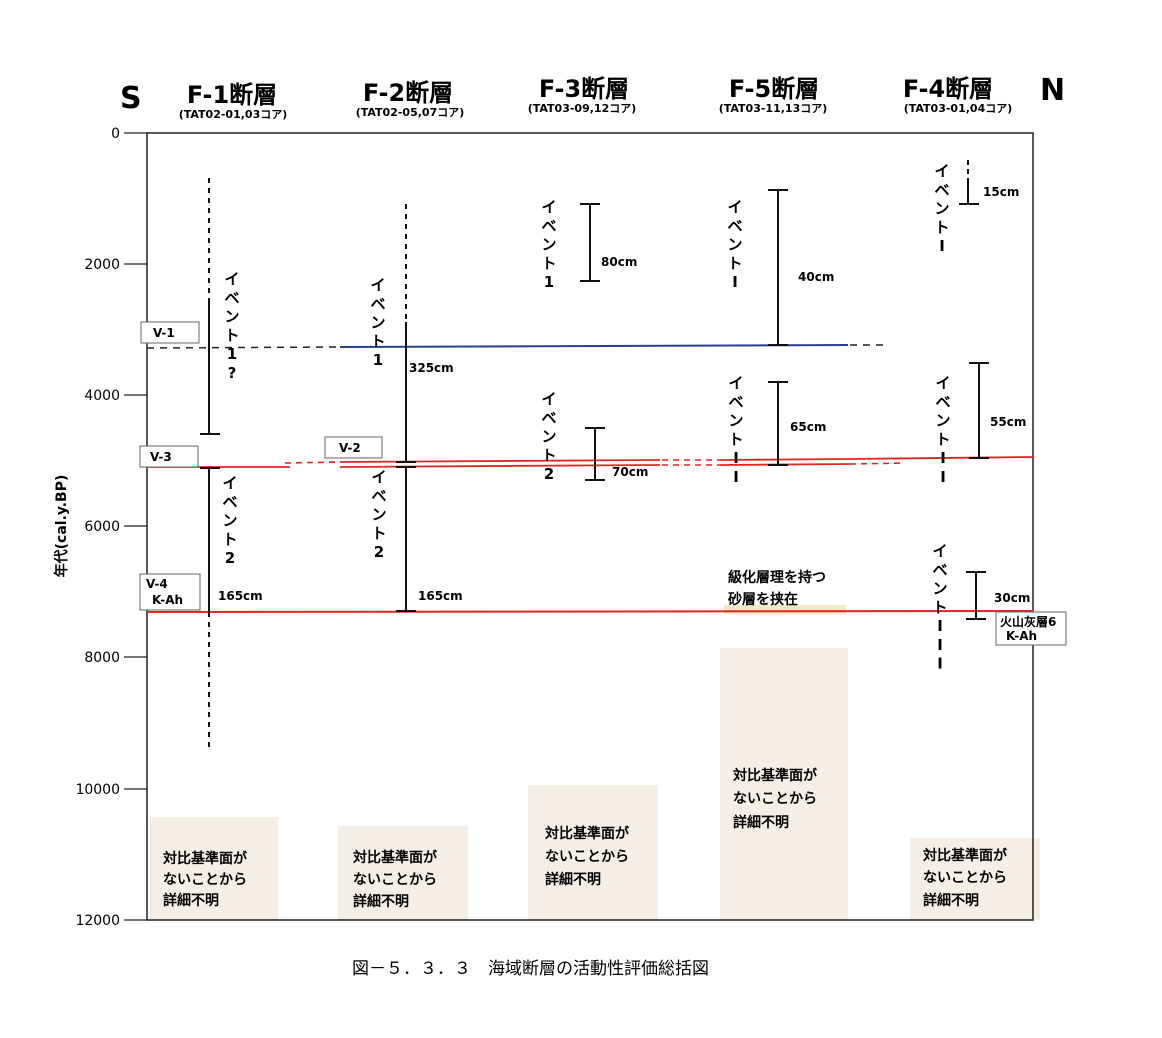  I want to click on unknown-text-f2-2: ないことから, so click(395, 880).